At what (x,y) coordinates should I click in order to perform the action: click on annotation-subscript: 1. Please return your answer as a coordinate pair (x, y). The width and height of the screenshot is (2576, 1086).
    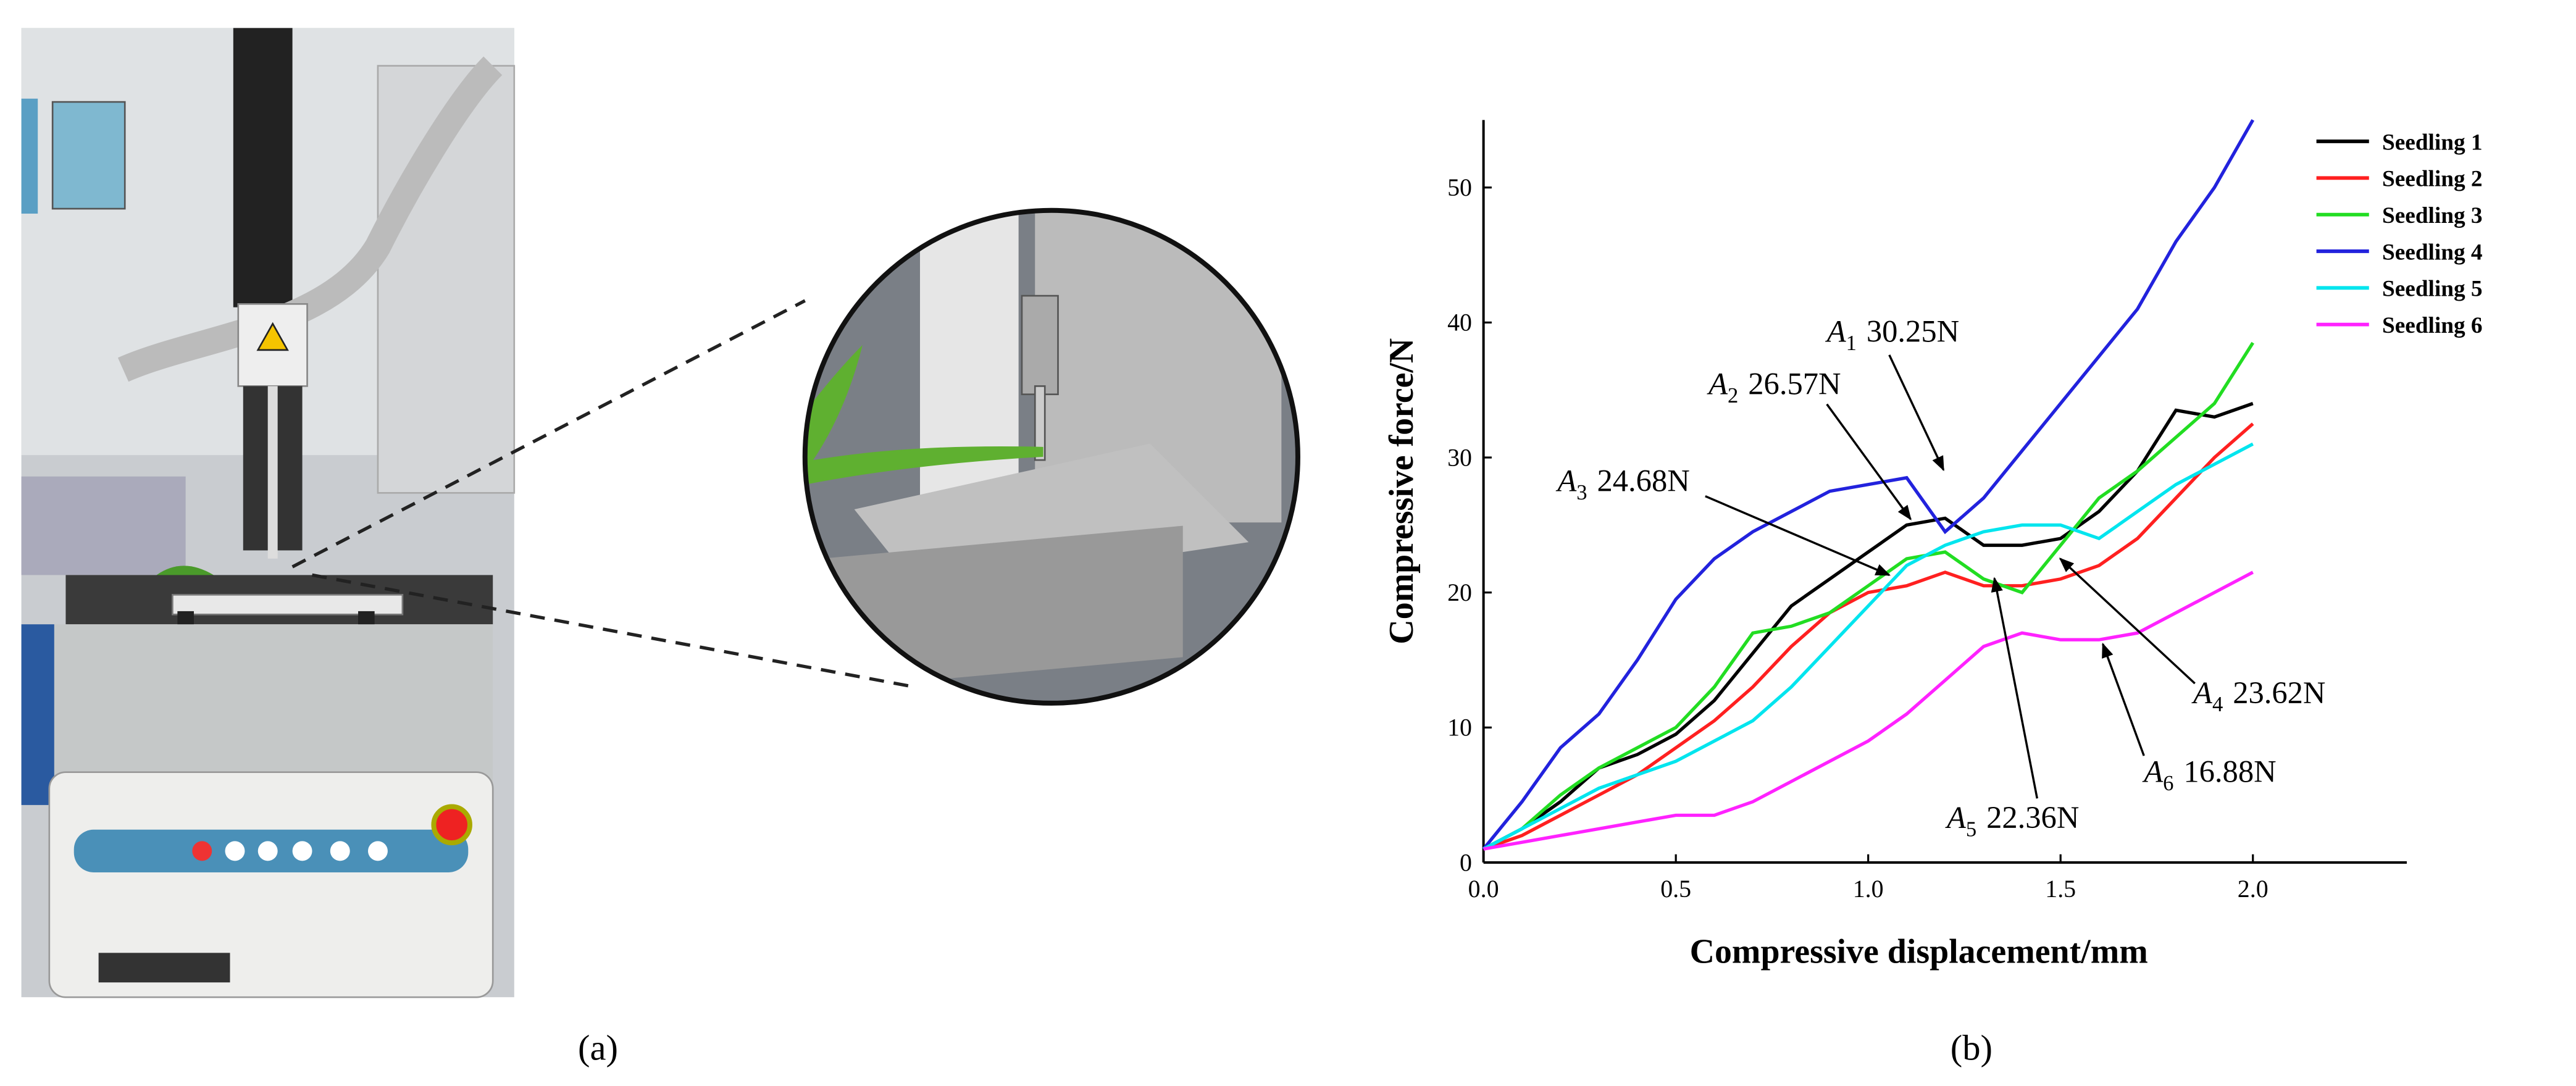
    Looking at the image, I should click on (1851, 343).